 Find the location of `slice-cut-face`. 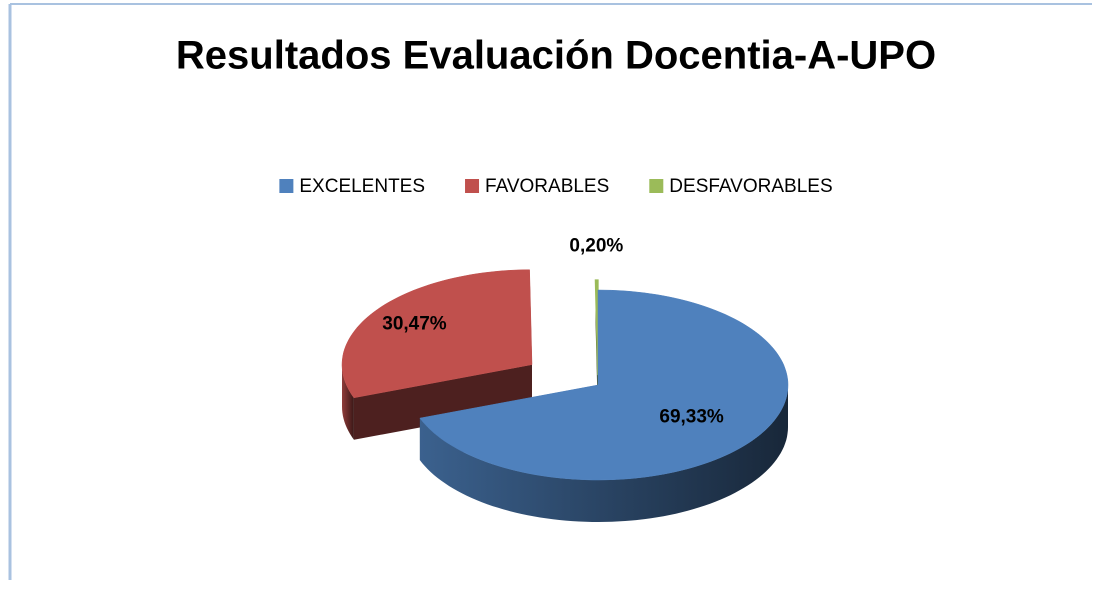

slice-cut-face is located at coordinates (442, 402).